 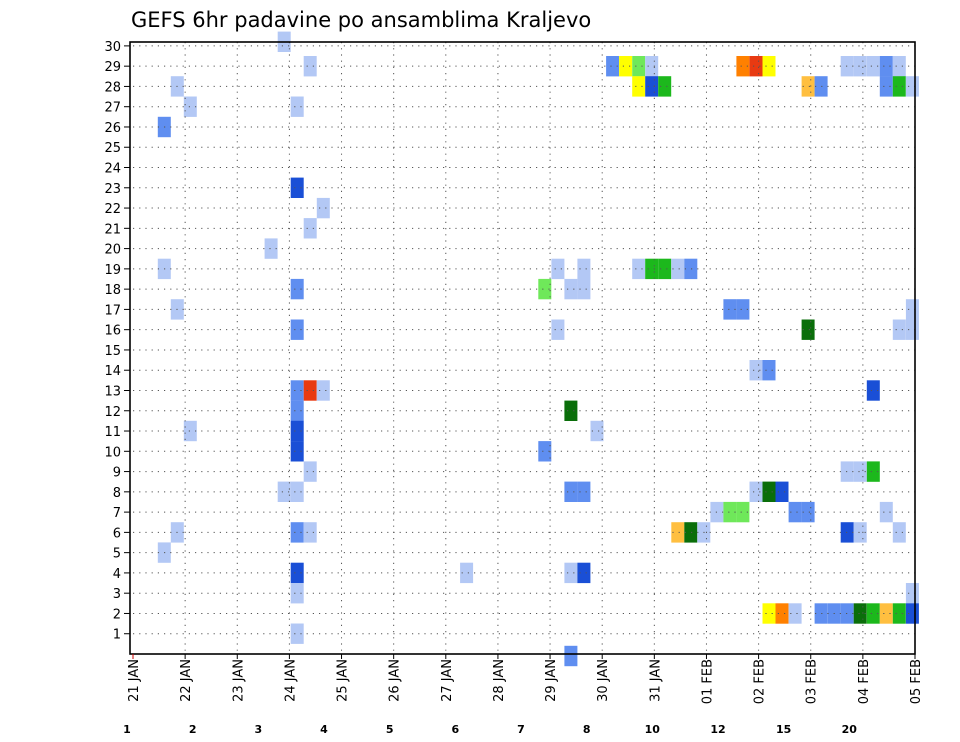 I want to click on legend-label: 10, so click(x=653, y=729).